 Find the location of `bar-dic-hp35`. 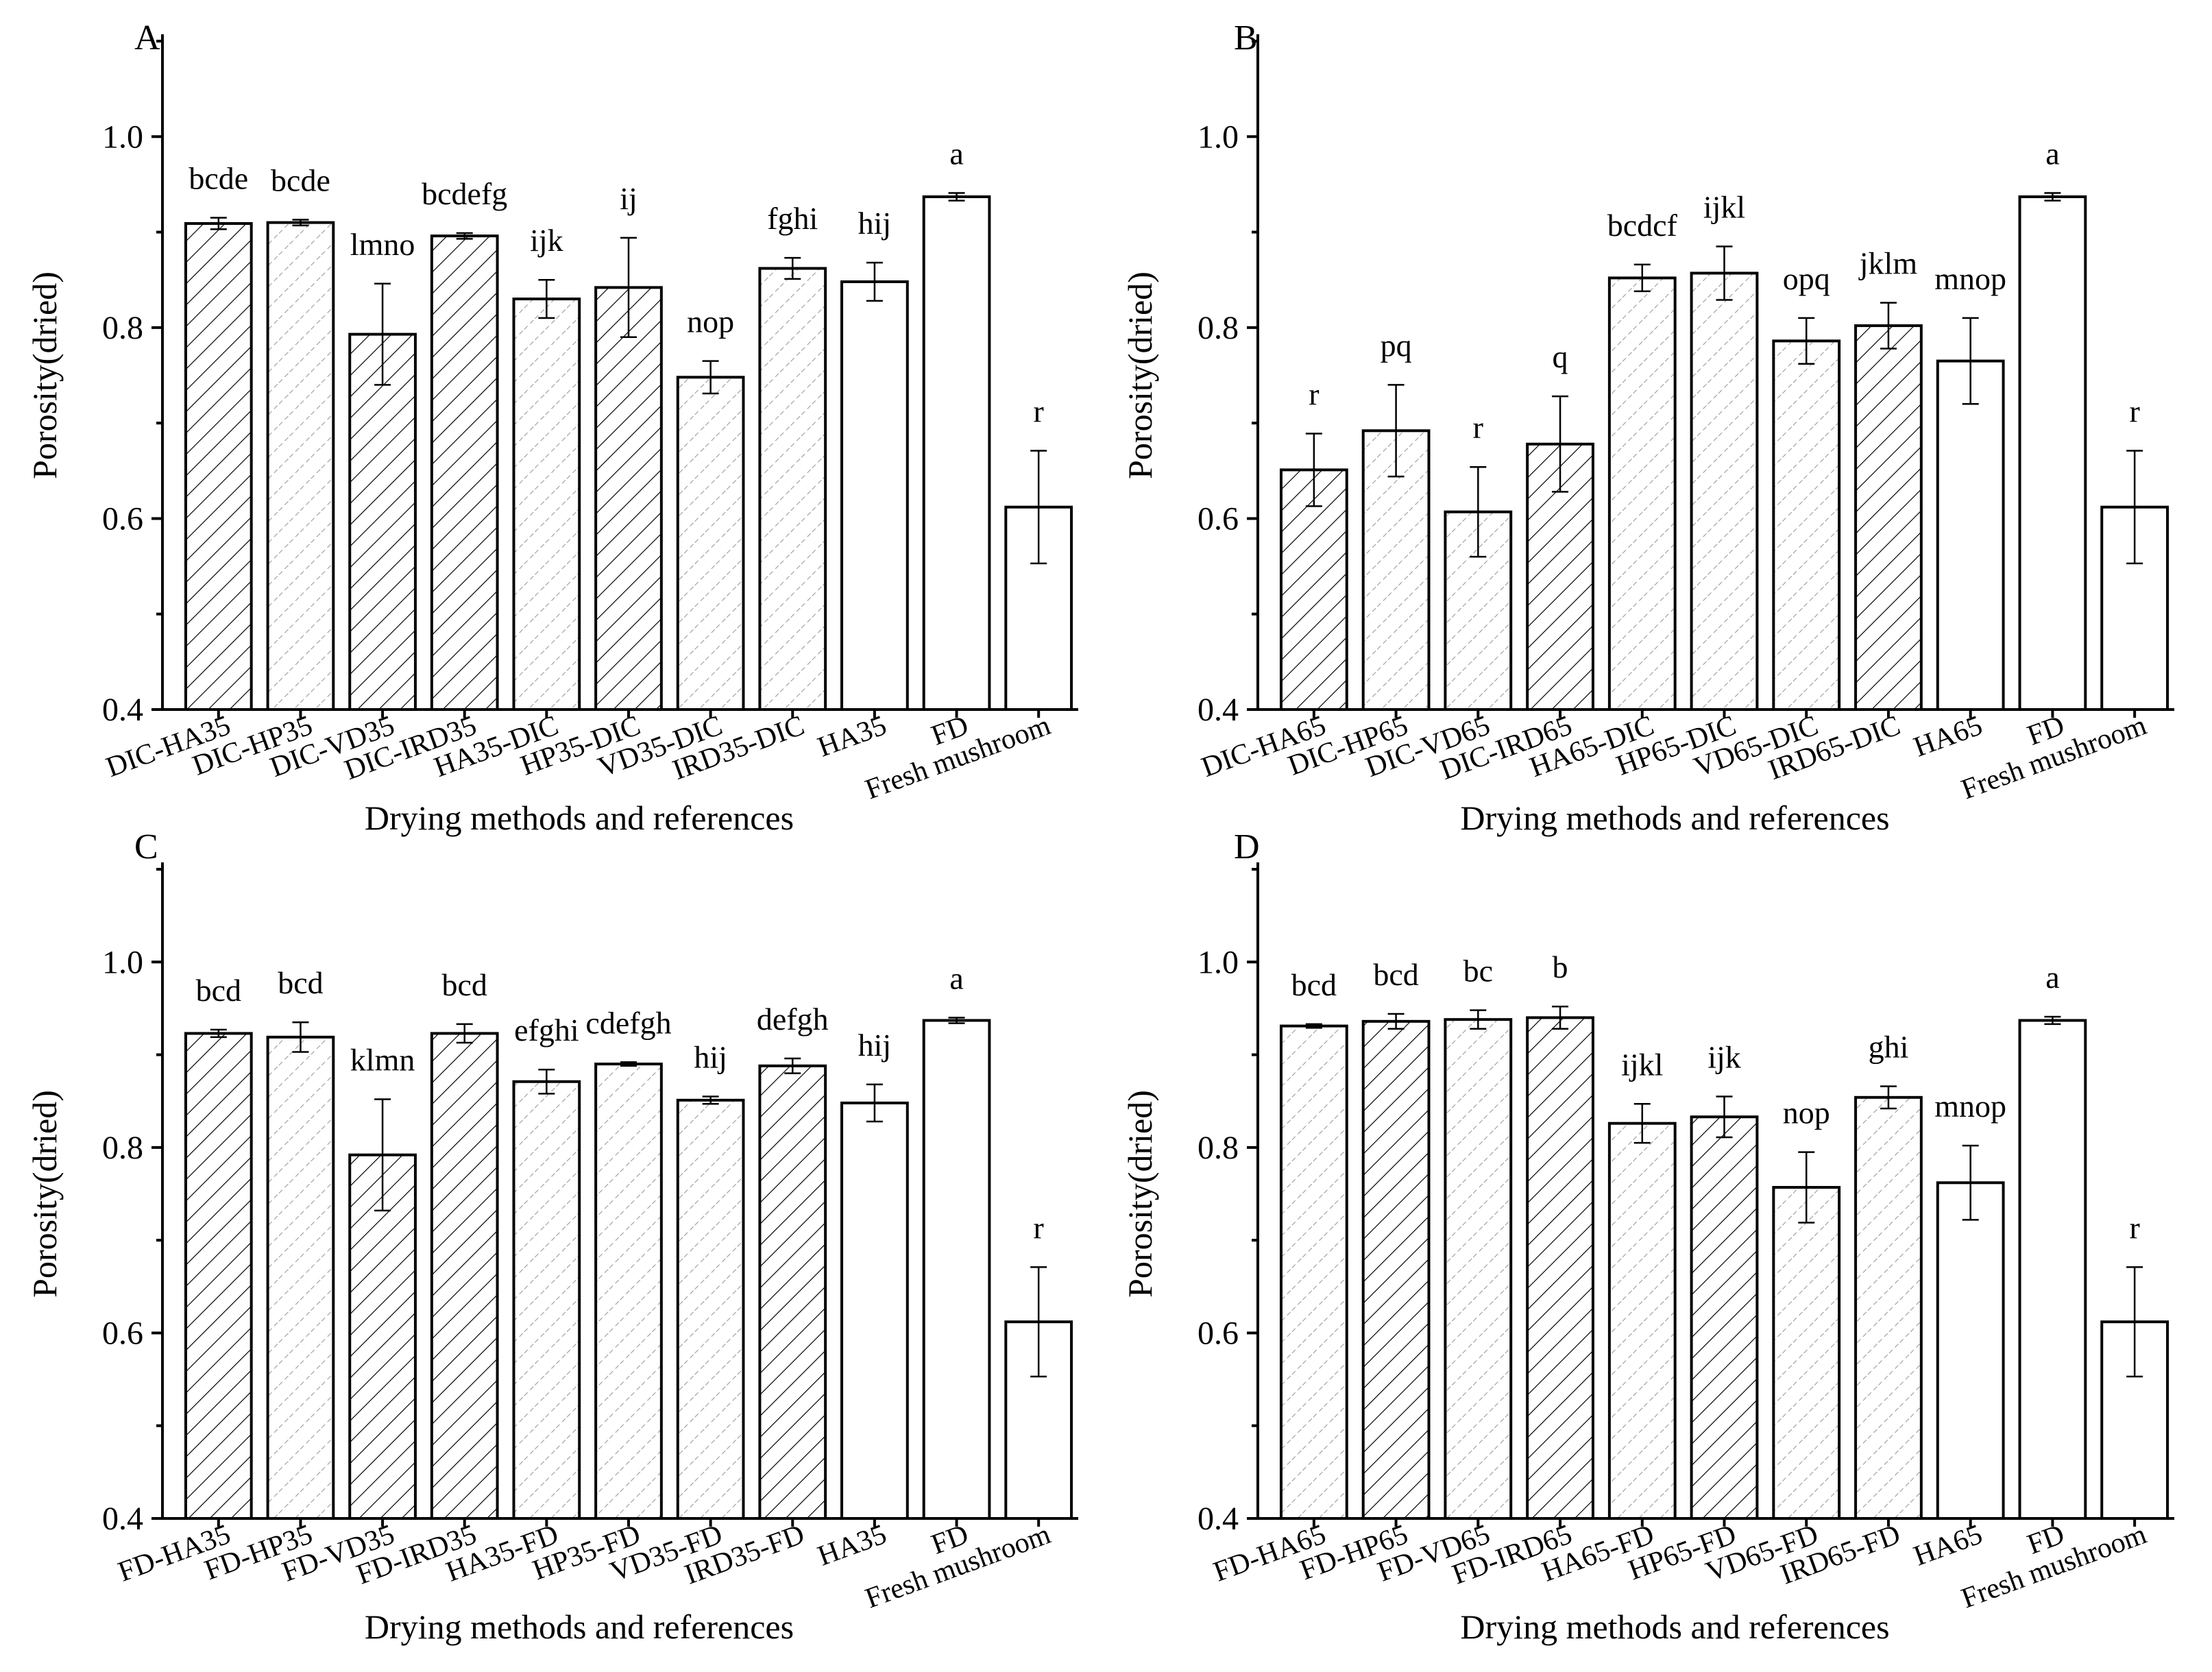

bar-dic-hp35 is located at coordinates (300, 466).